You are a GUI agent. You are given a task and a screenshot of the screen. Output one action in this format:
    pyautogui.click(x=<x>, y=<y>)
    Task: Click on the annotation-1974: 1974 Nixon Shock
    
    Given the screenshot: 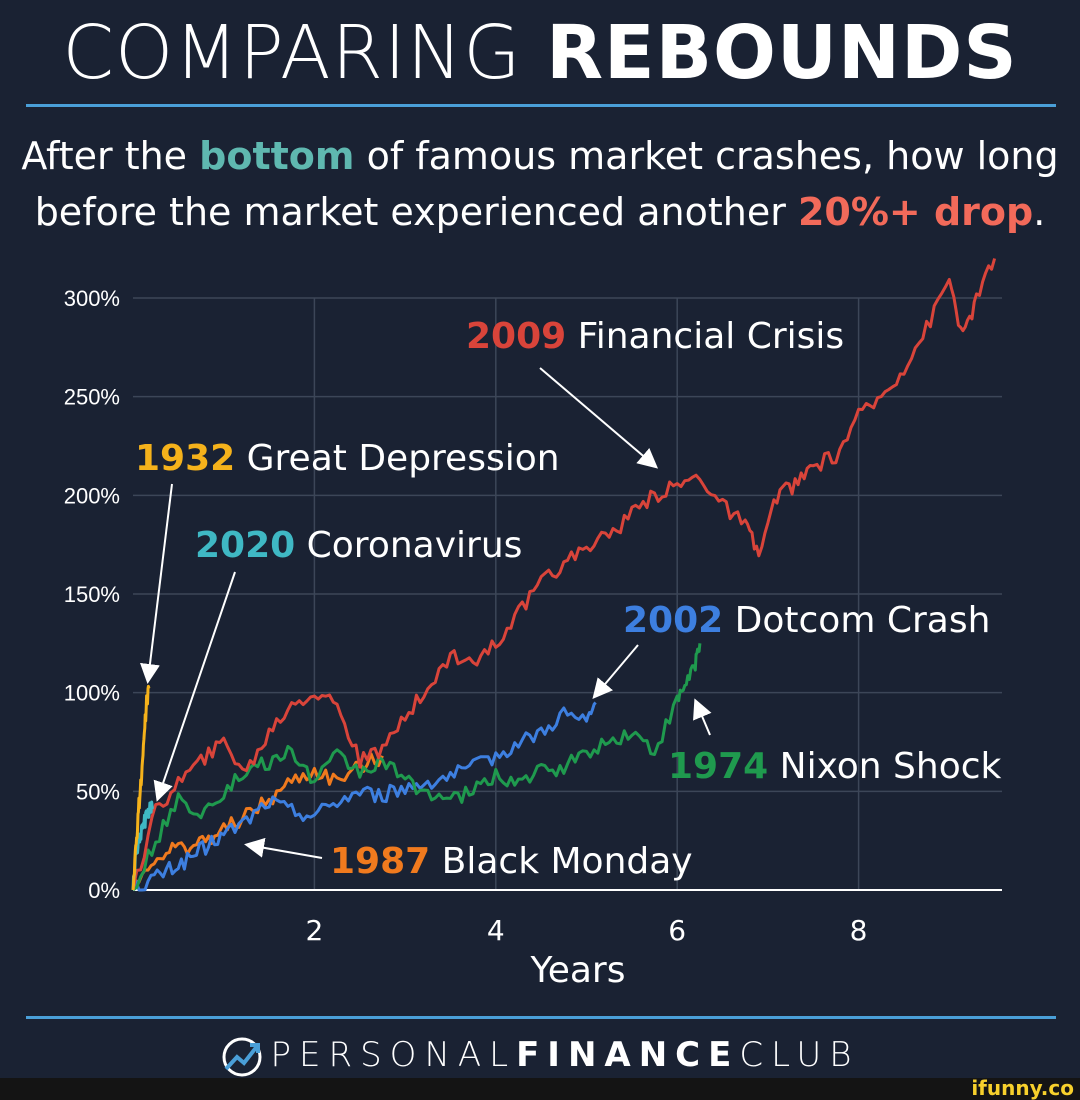 What is the action you would take?
    pyautogui.click(x=835, y=766)
    